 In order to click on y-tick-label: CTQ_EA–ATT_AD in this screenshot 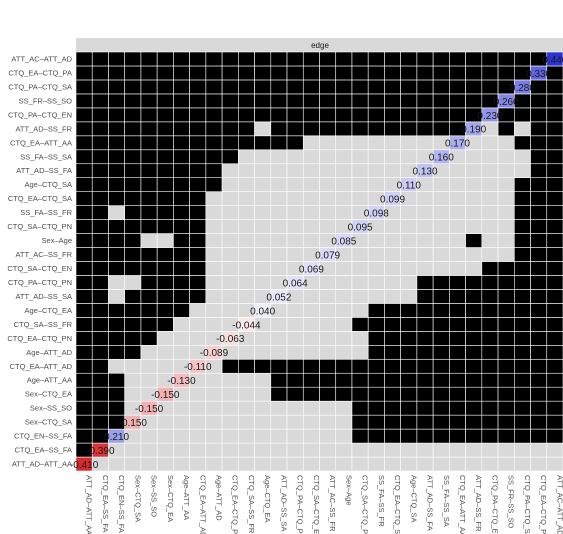, I will do `click(41, 366)`.